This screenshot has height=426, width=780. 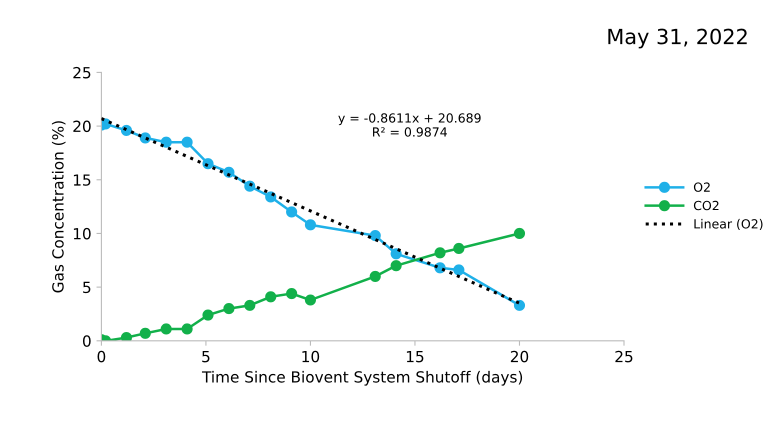 What do you see at coordinates (82, 126) in the screenshot?
I see `y-tick-label: 20` at bounding box center [82, 126].